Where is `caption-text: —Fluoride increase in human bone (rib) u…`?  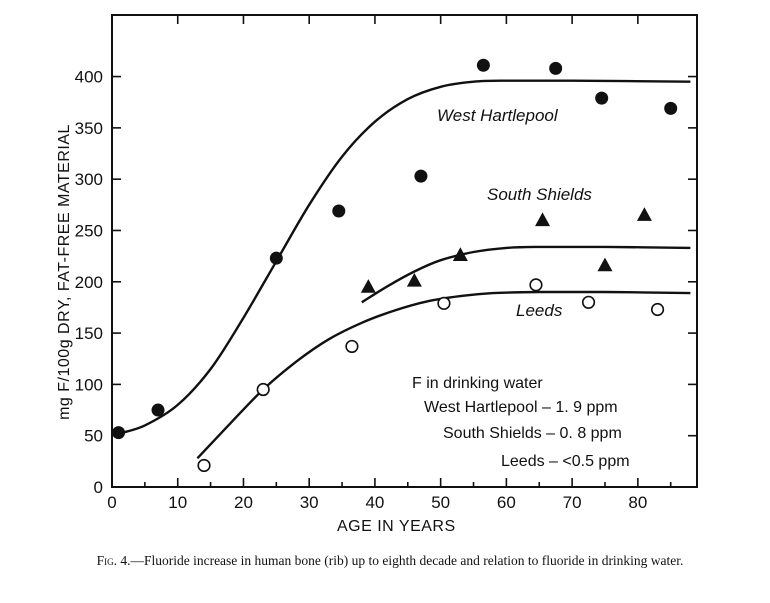 caption-text: —Fluoride increase in human bone (rib) u… is located at coordinates (407, 560).